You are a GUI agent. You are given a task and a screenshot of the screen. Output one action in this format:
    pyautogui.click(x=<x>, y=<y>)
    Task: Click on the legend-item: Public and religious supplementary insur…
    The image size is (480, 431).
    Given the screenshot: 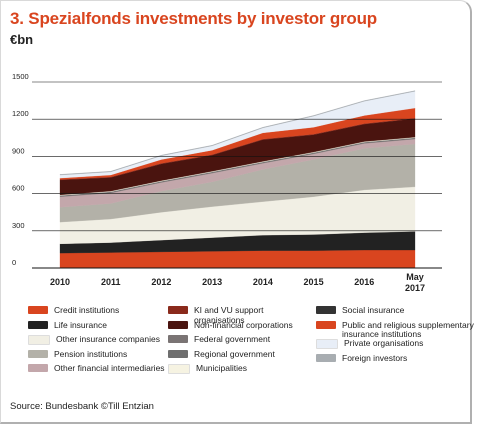 What is the action you would take?
    pyautogui.click(x=396, y=329)
    